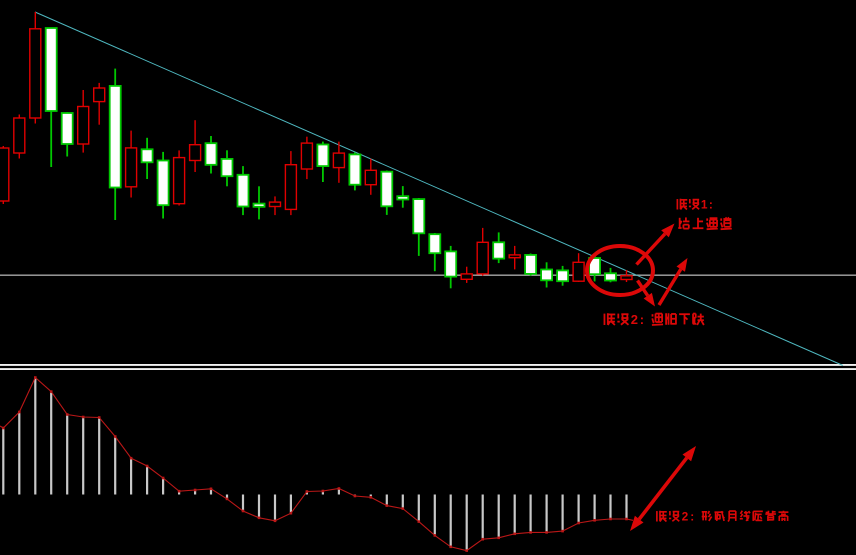 The image size is (856, 555). I want to click on svg-text: 1, so click(704, 205).